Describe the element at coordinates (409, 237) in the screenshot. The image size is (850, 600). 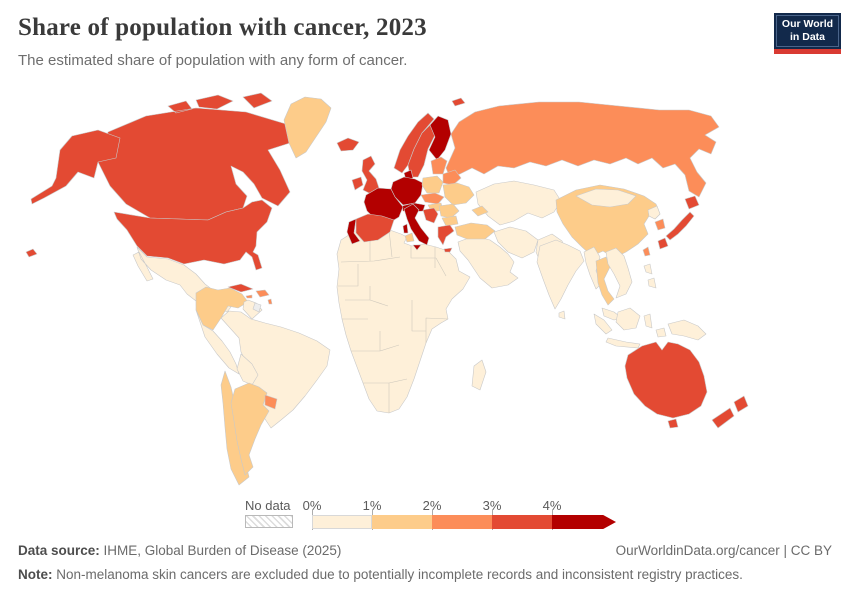
I see `region-tunisia` at that location.